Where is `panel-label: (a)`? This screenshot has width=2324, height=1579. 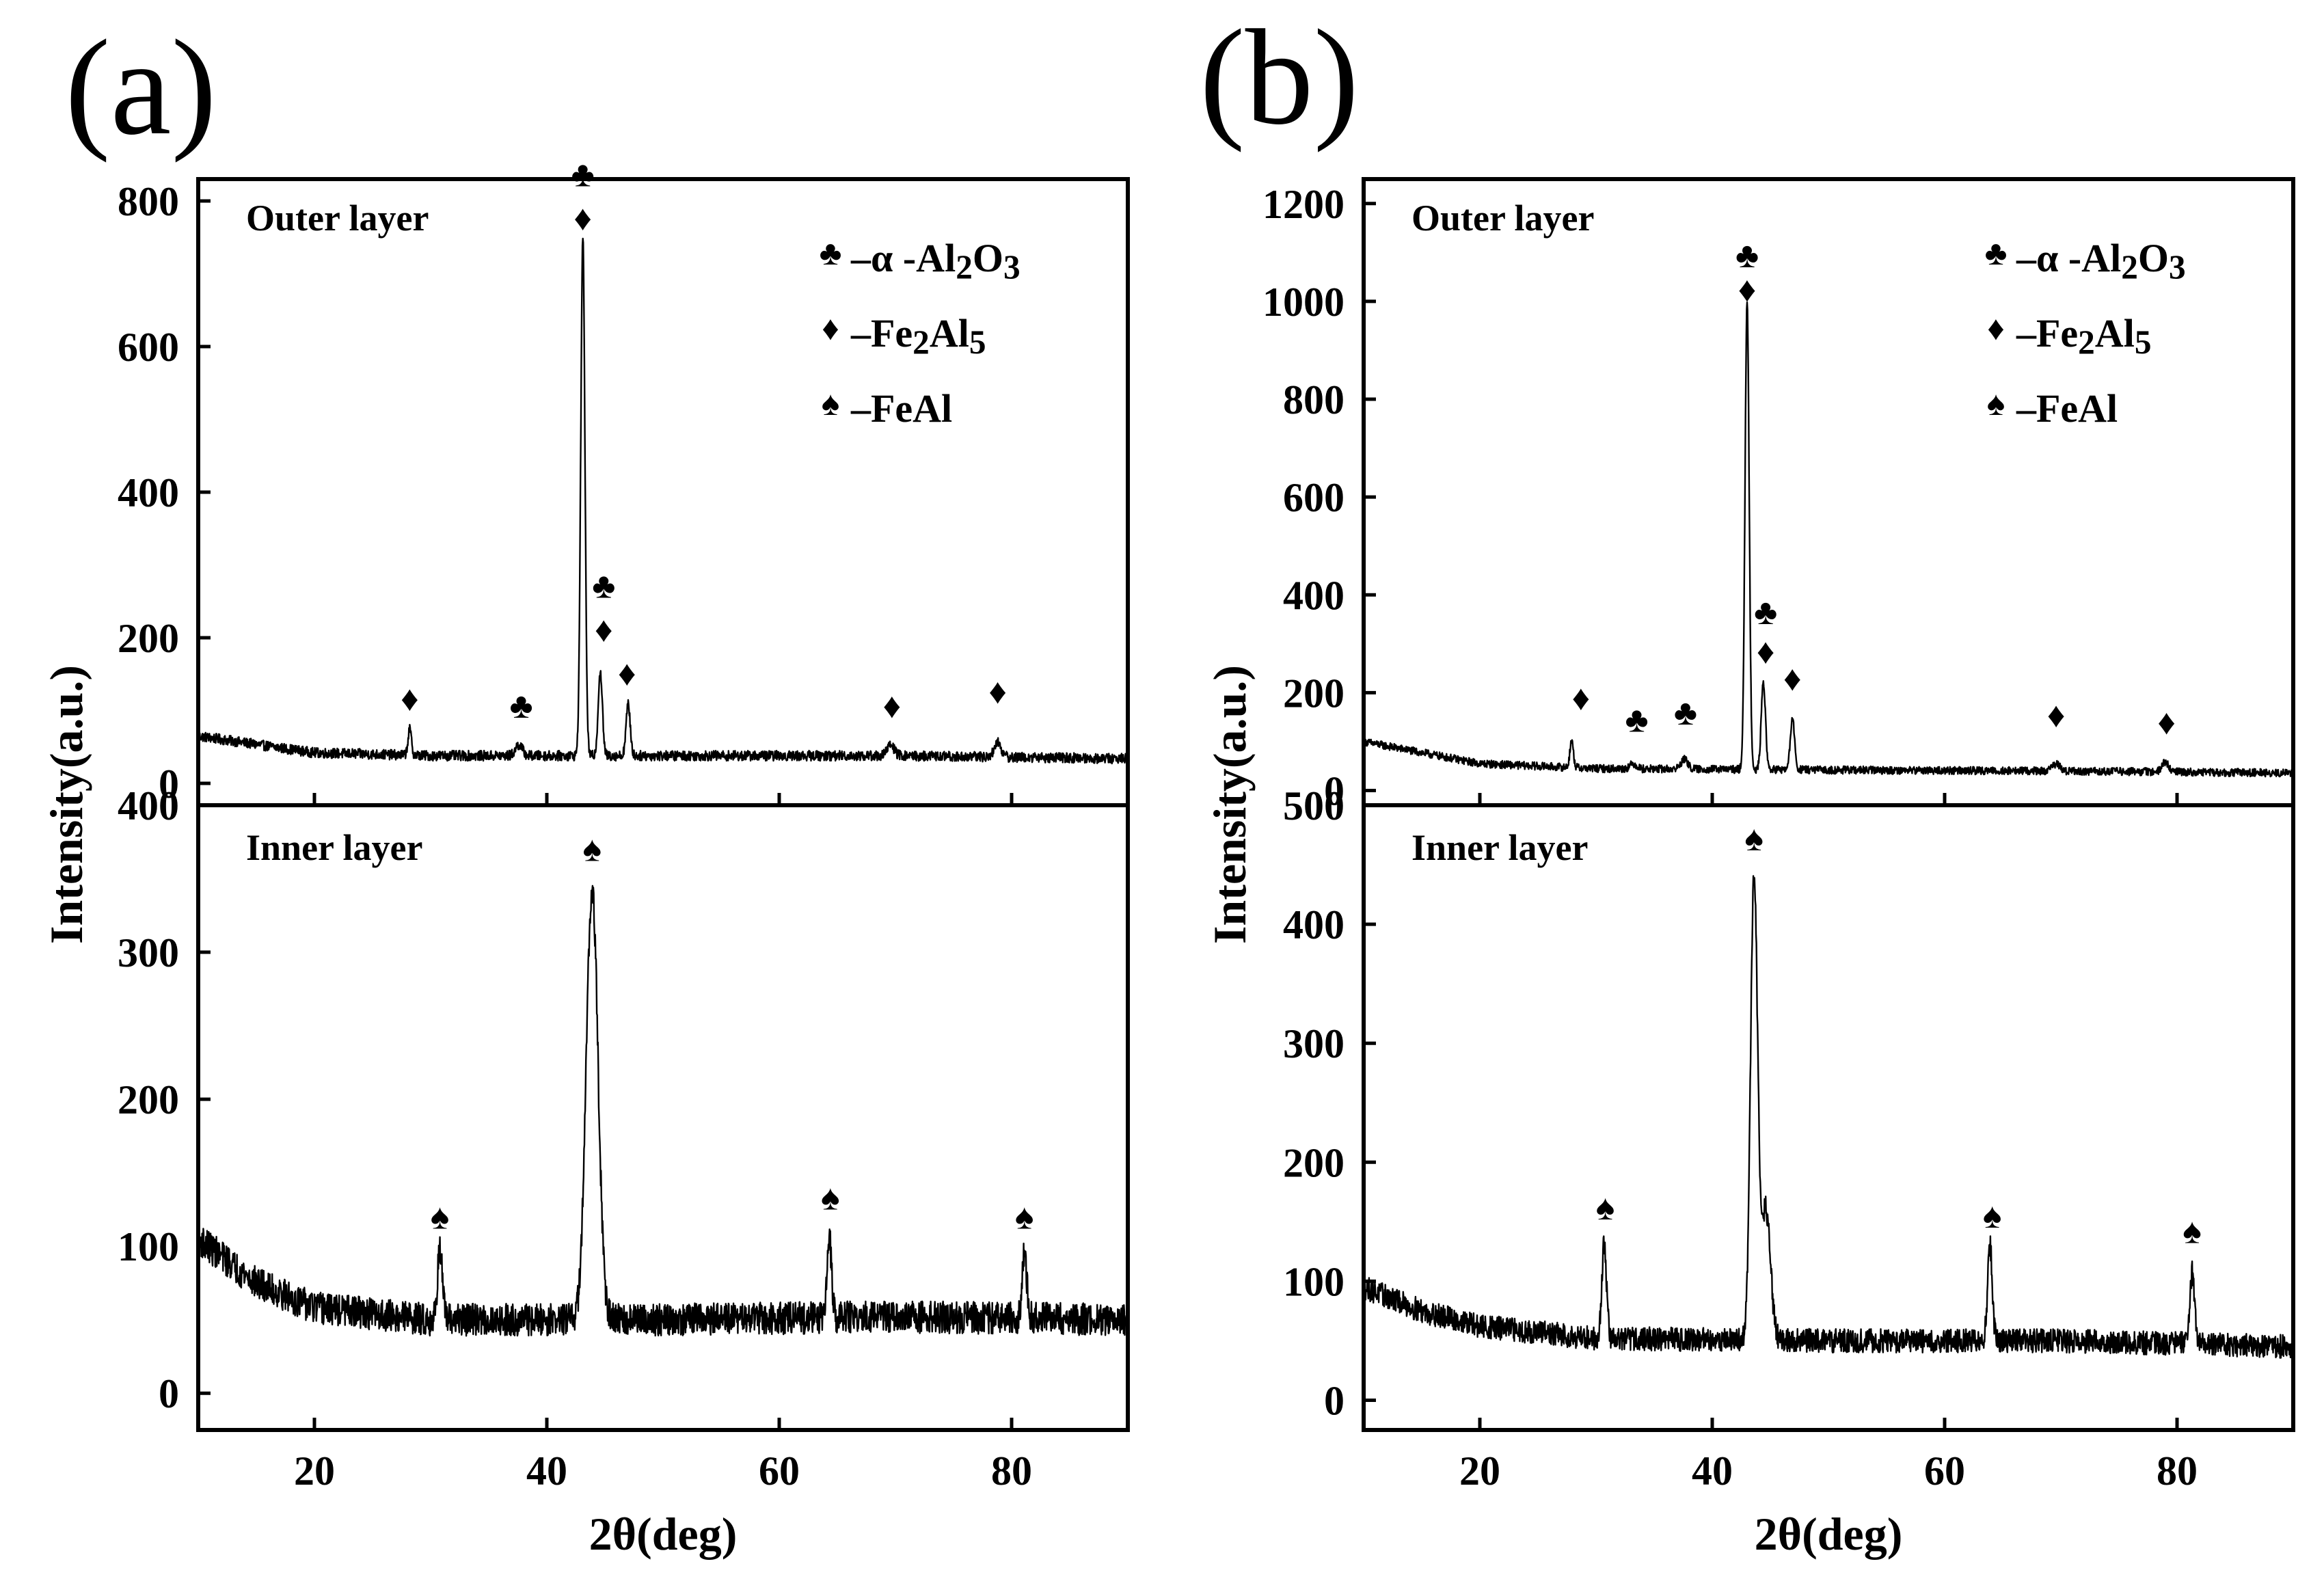
panel-label: (a) is located at coordinates (141, 87).